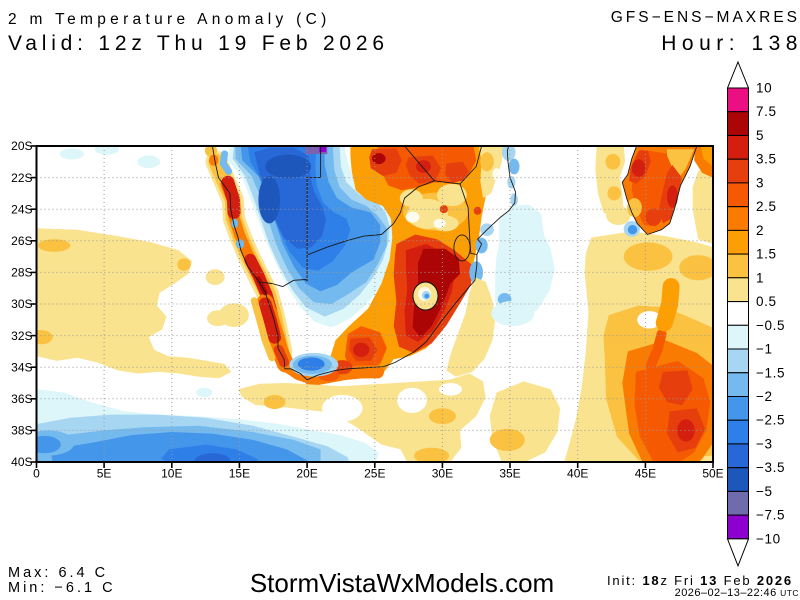 The width and height of the screenshot is (800, 600). I want to click on svg-text: 0, so click(36, 474).